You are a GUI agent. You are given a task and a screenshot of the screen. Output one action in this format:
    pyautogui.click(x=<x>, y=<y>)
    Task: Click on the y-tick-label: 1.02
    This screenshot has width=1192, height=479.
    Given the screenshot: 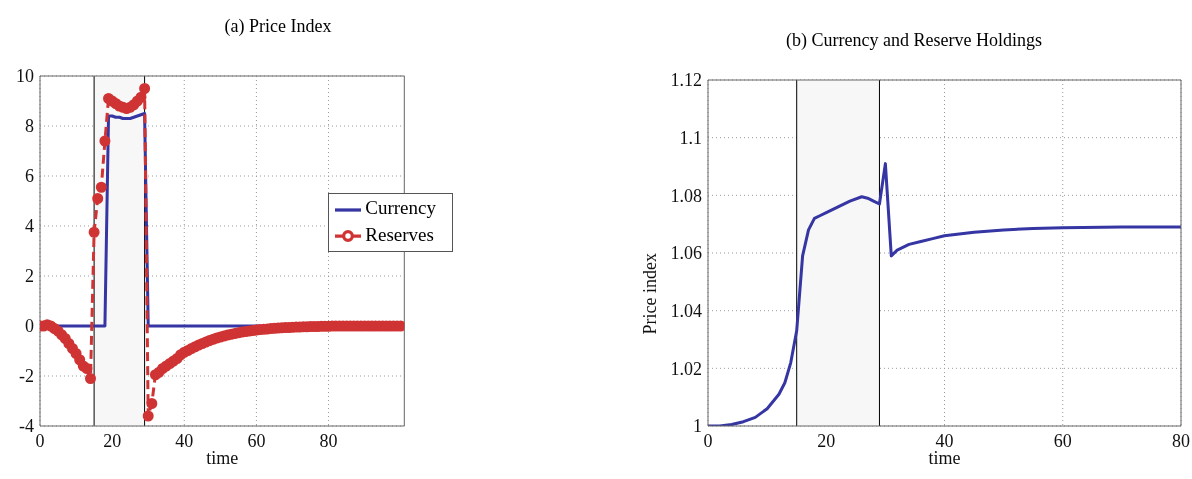 What is the action you would take?
    pyautogui.click(x=686, y=368)
    